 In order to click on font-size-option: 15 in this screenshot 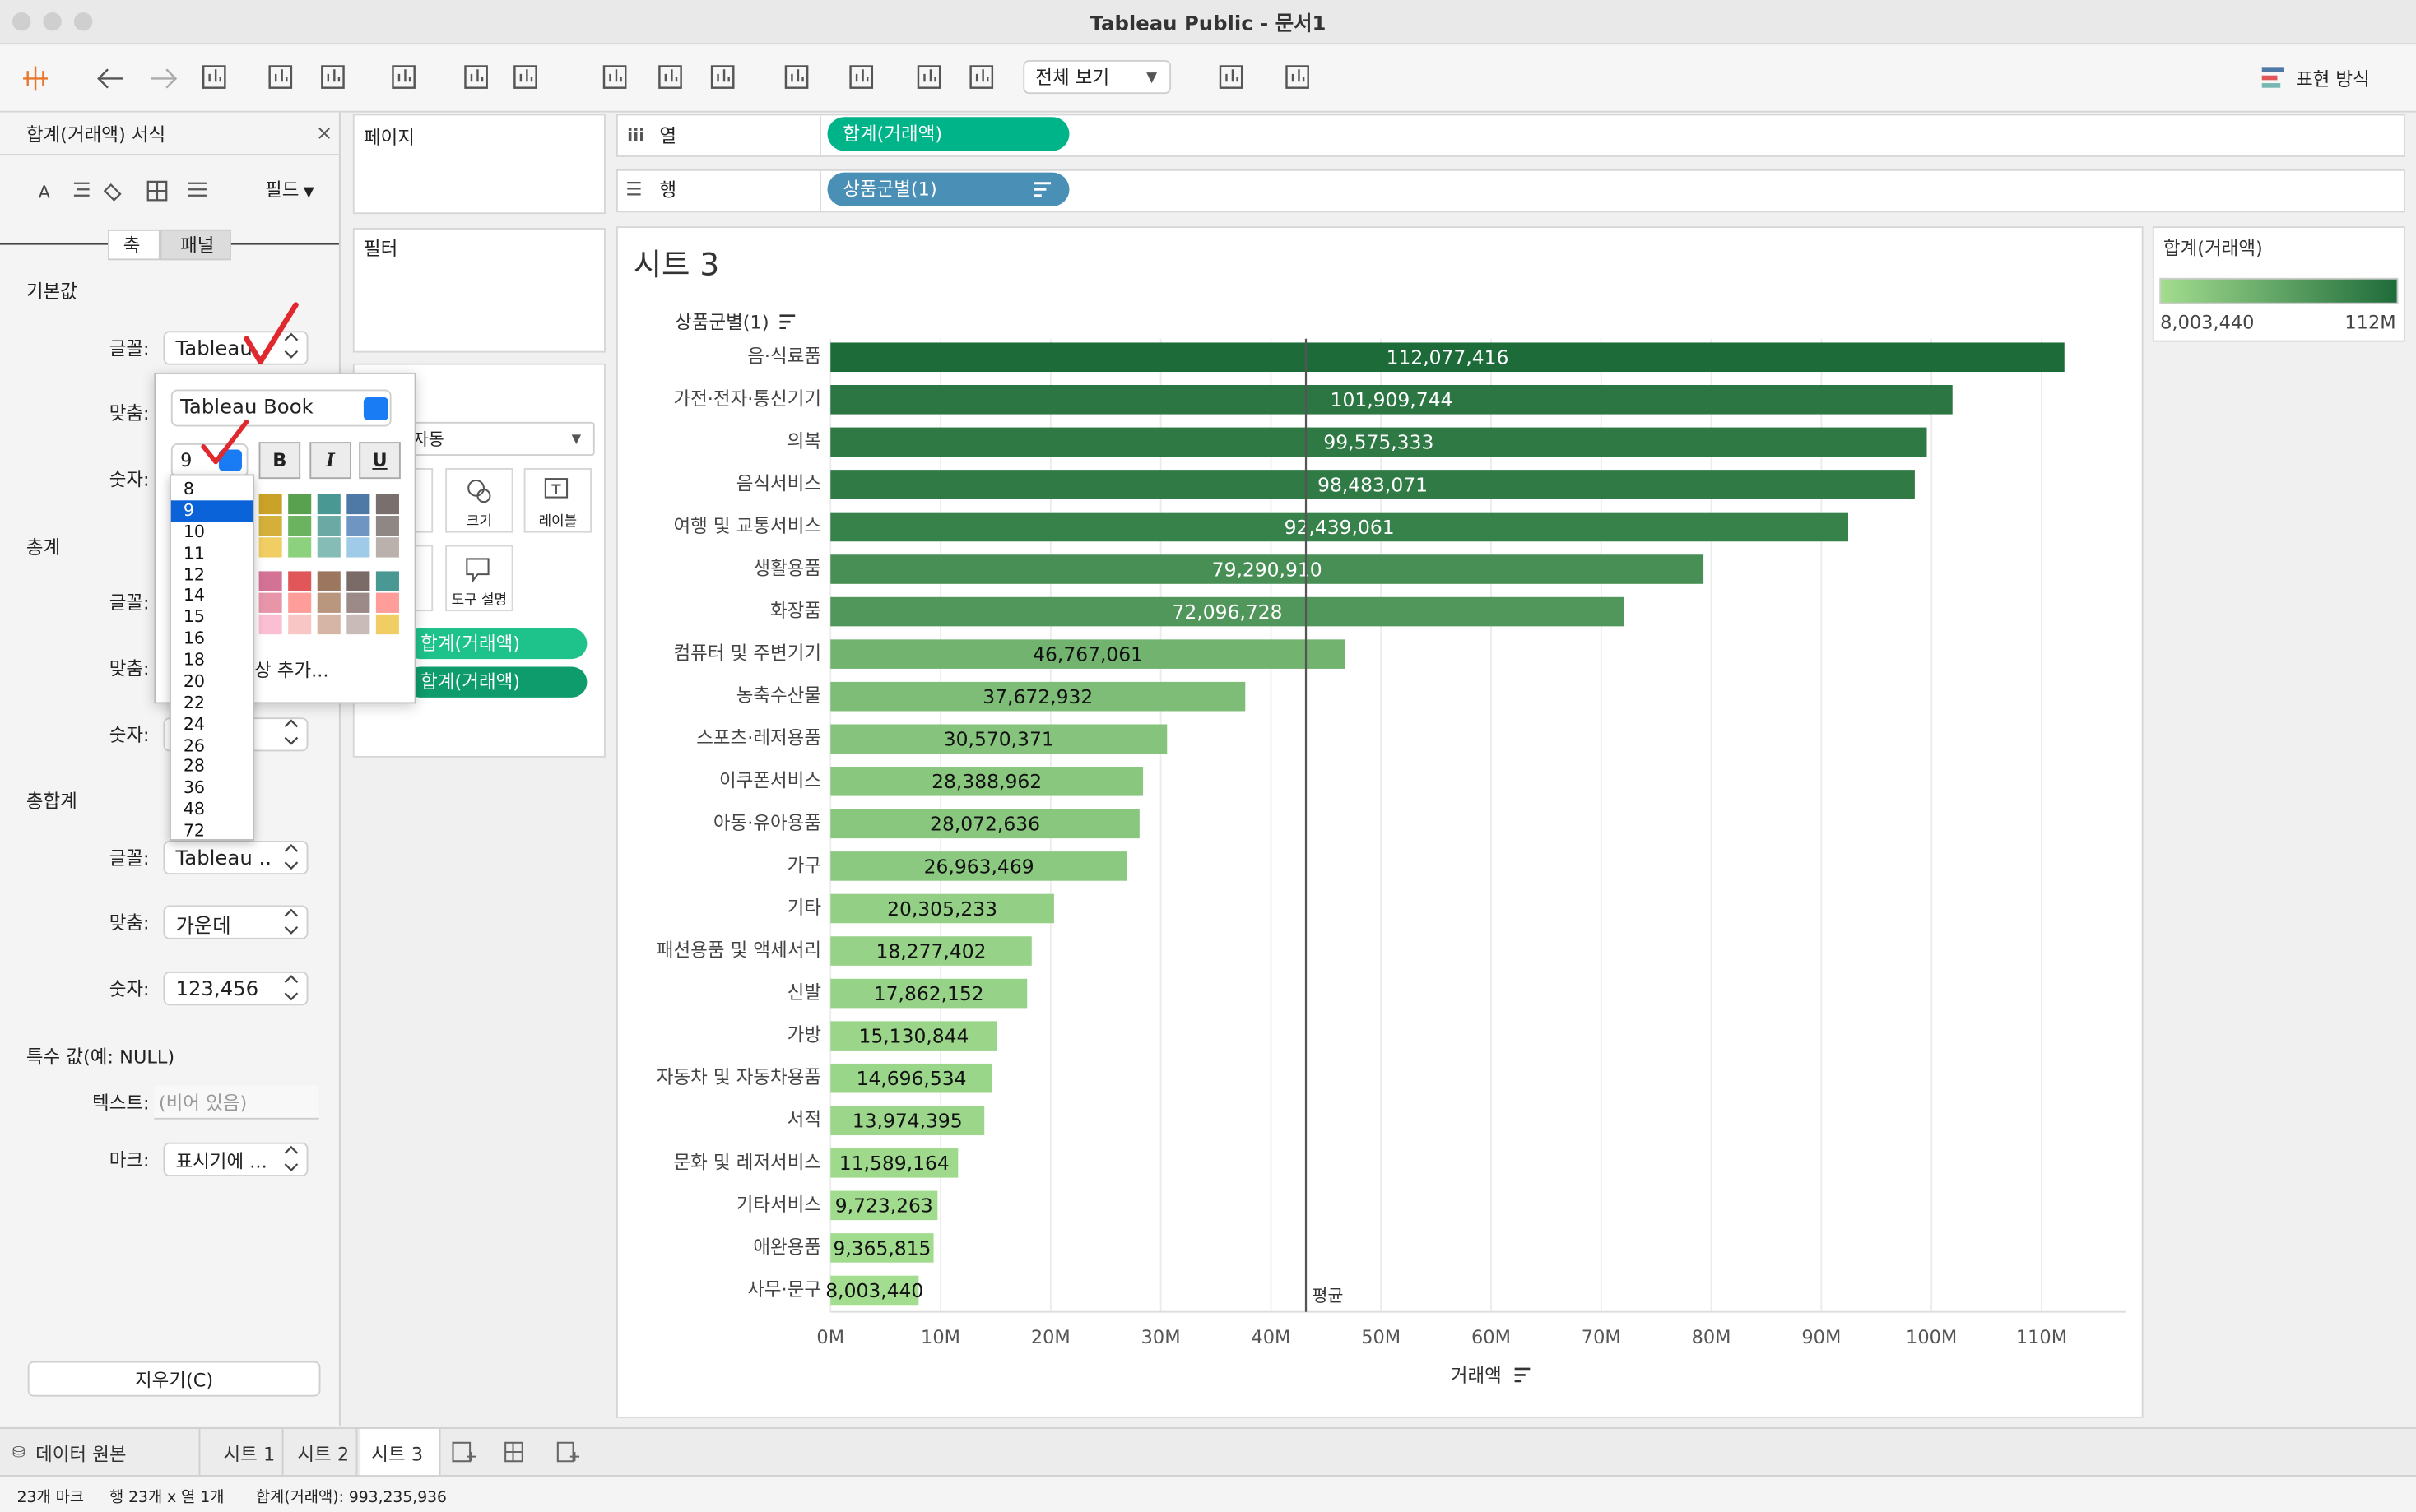, I will do `click(195, 617)`.